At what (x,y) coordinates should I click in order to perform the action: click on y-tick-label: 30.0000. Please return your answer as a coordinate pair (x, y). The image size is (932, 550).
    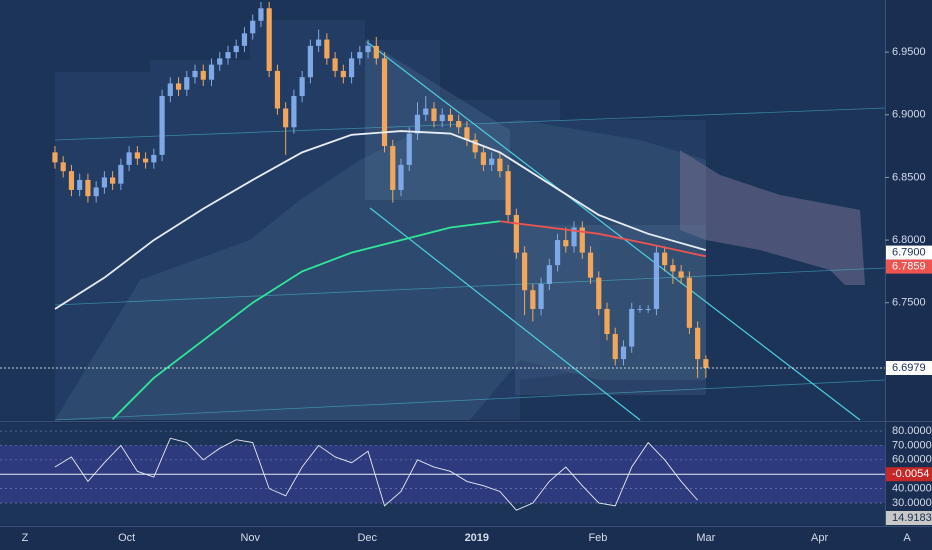
    Looking at the image, I should click on (912, 503).